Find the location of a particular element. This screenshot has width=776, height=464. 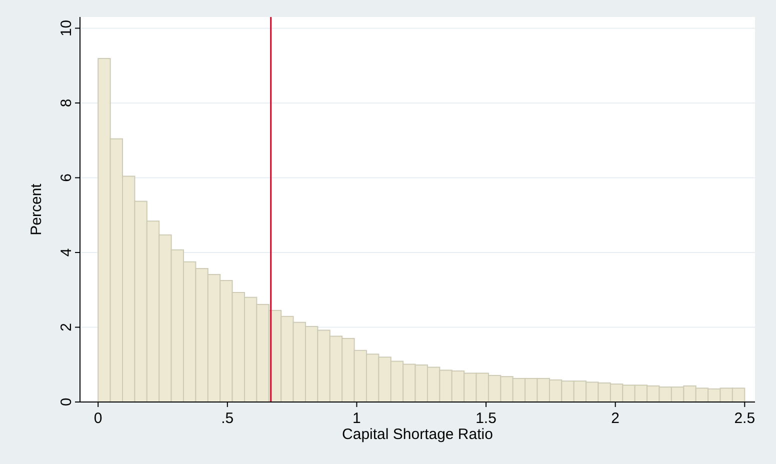

x-tick-label: .5 is located at coordinates (227, 418).